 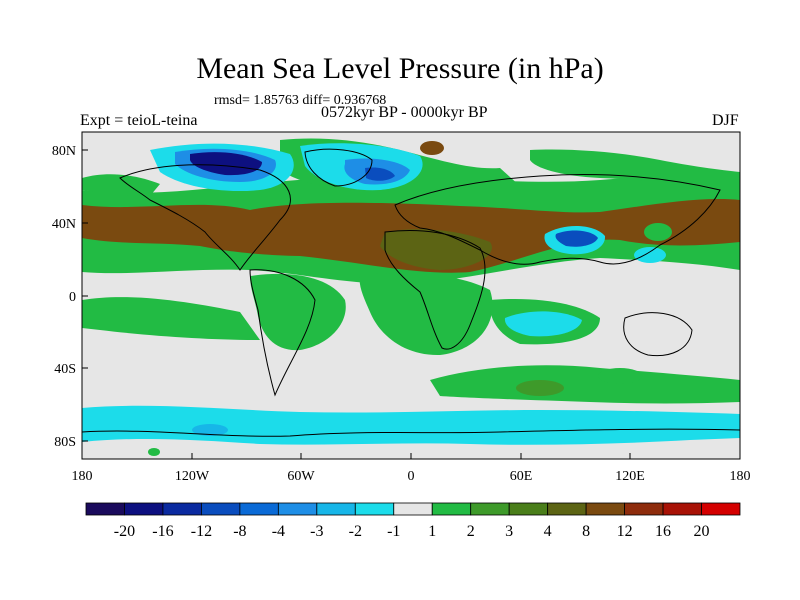 I want to click on colorbar-label: -1, so click(x=393, y=531).